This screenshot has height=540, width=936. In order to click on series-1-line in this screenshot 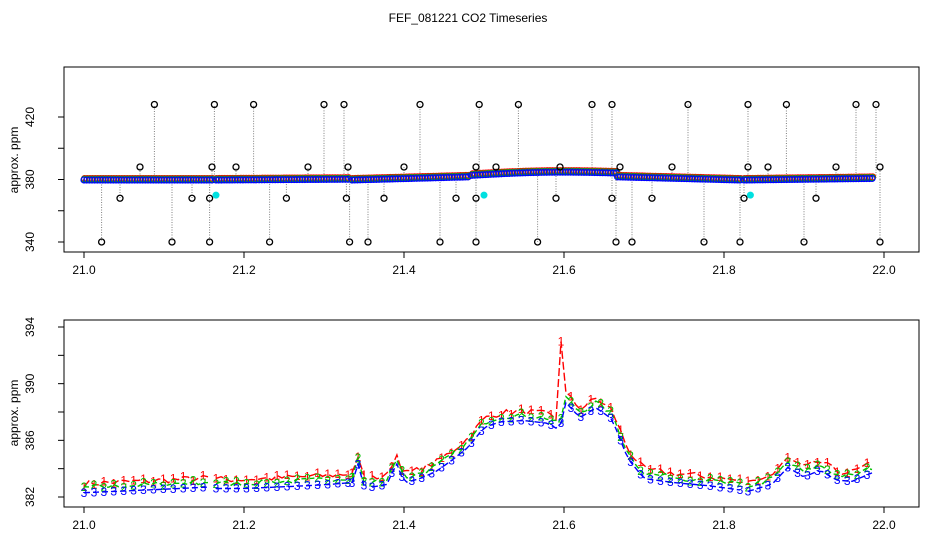, I will do `click(146, 481)`.